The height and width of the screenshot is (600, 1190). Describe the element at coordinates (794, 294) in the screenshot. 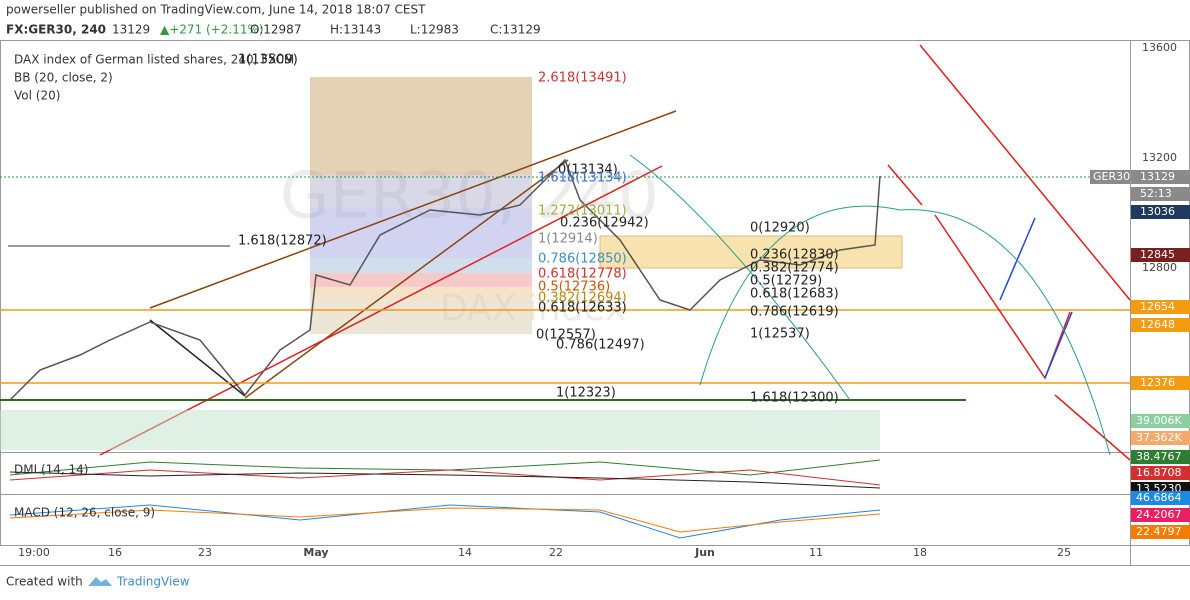

I see `fib-label: 0.618(12683)` at that location.